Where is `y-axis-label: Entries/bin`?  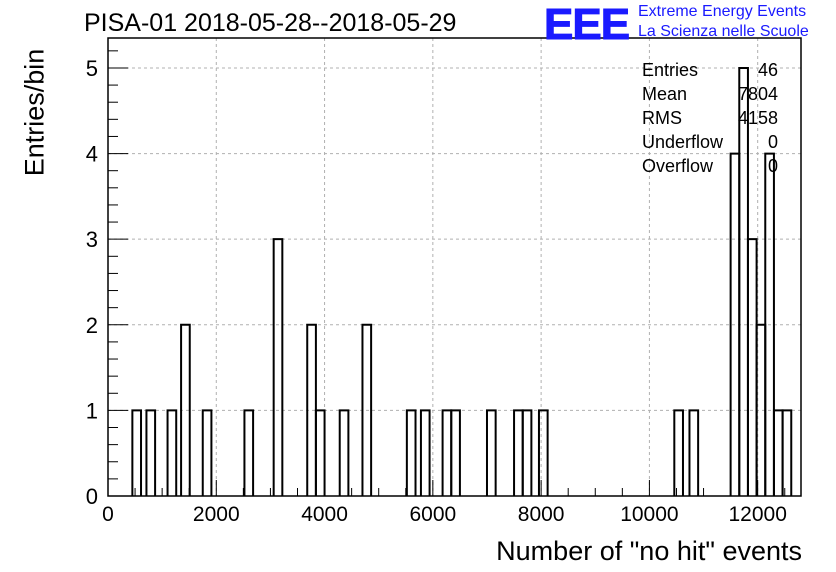
y-axis-label: Entries/bin is located at coordinates (34, 112).